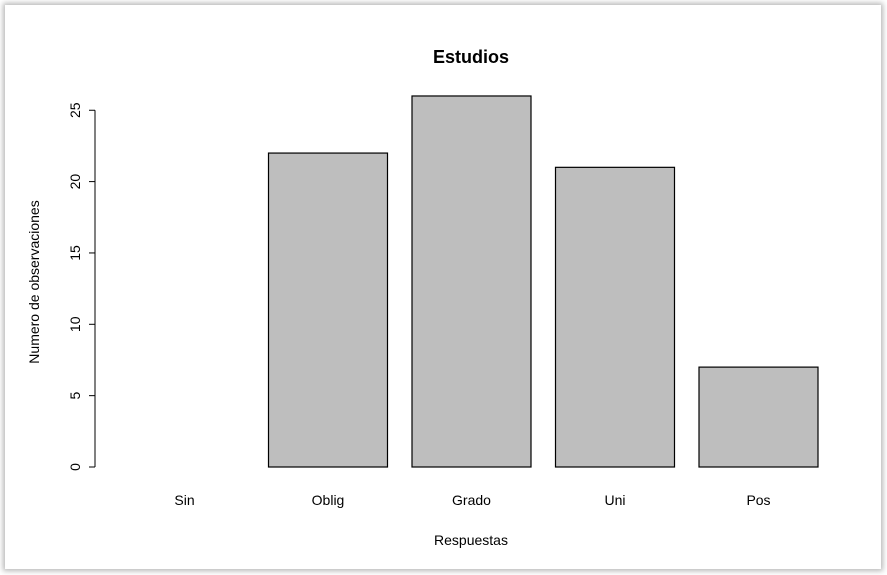  I want to click on bar-grado, so click(471, 281).